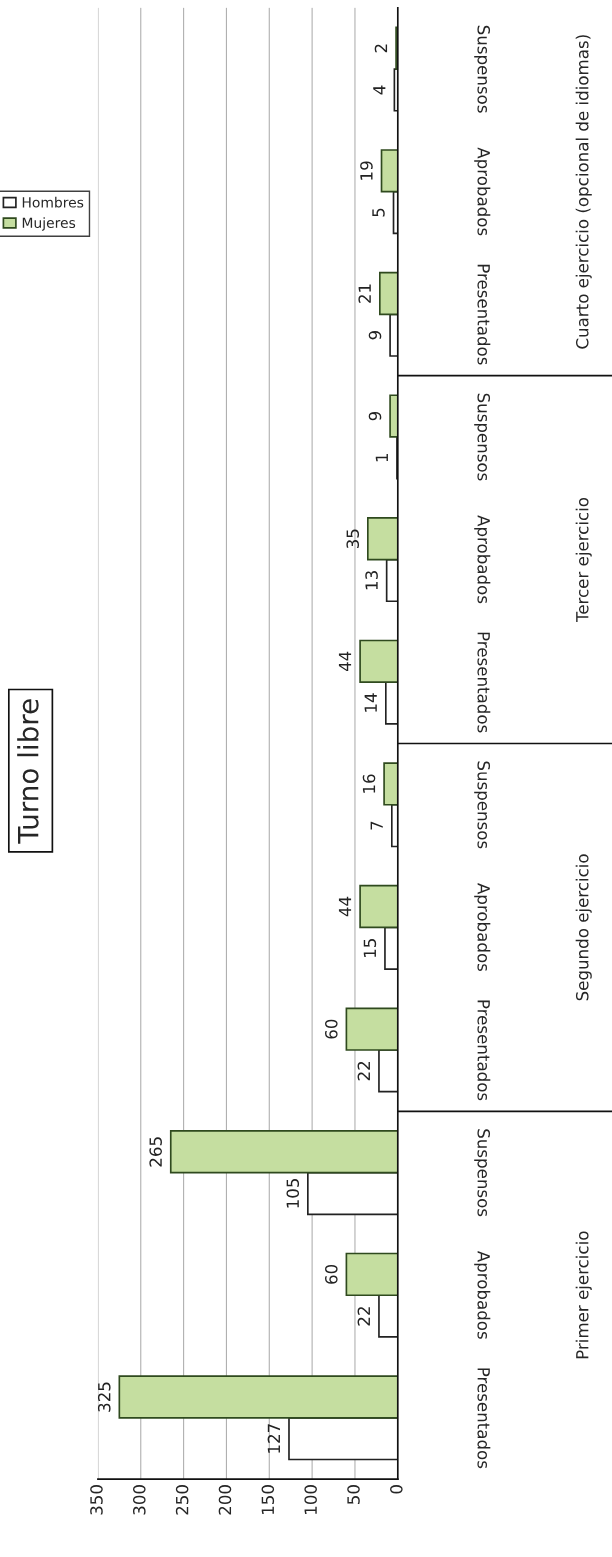  What do you see at coordinates (583, 927) in the screenshot?
I see `text: Segundo ejercicio` at bounding box center [583, 927].